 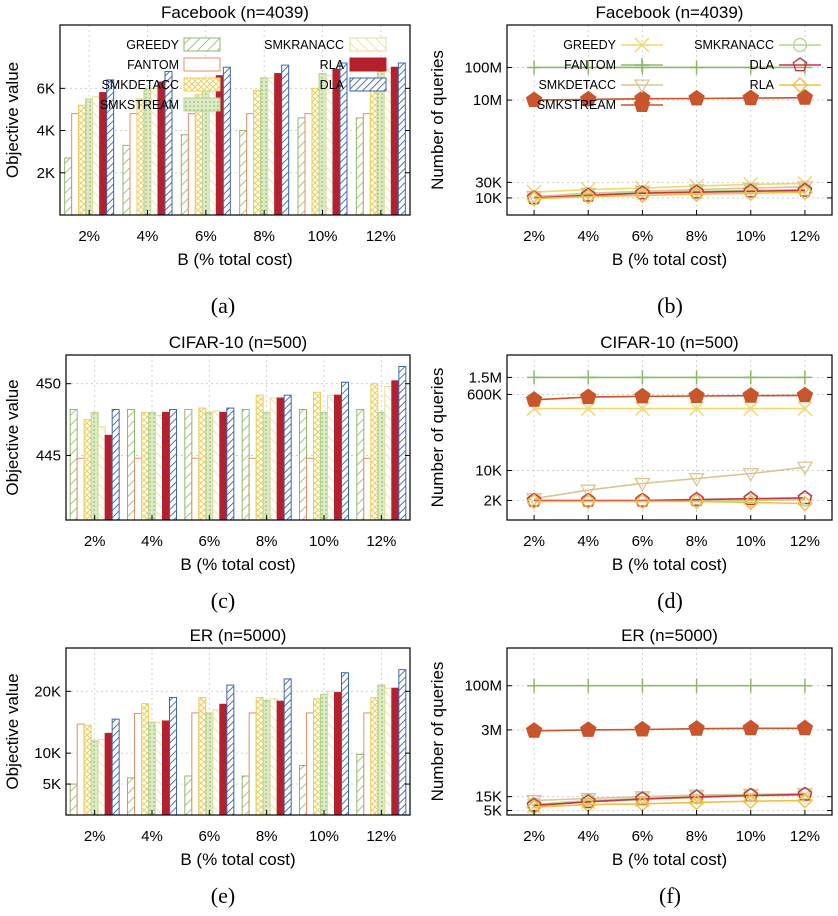 What do you see at coordinates (367, 489) in the screenshot?
I see `bar-fantom-12-` at bounding box center [367, 489].